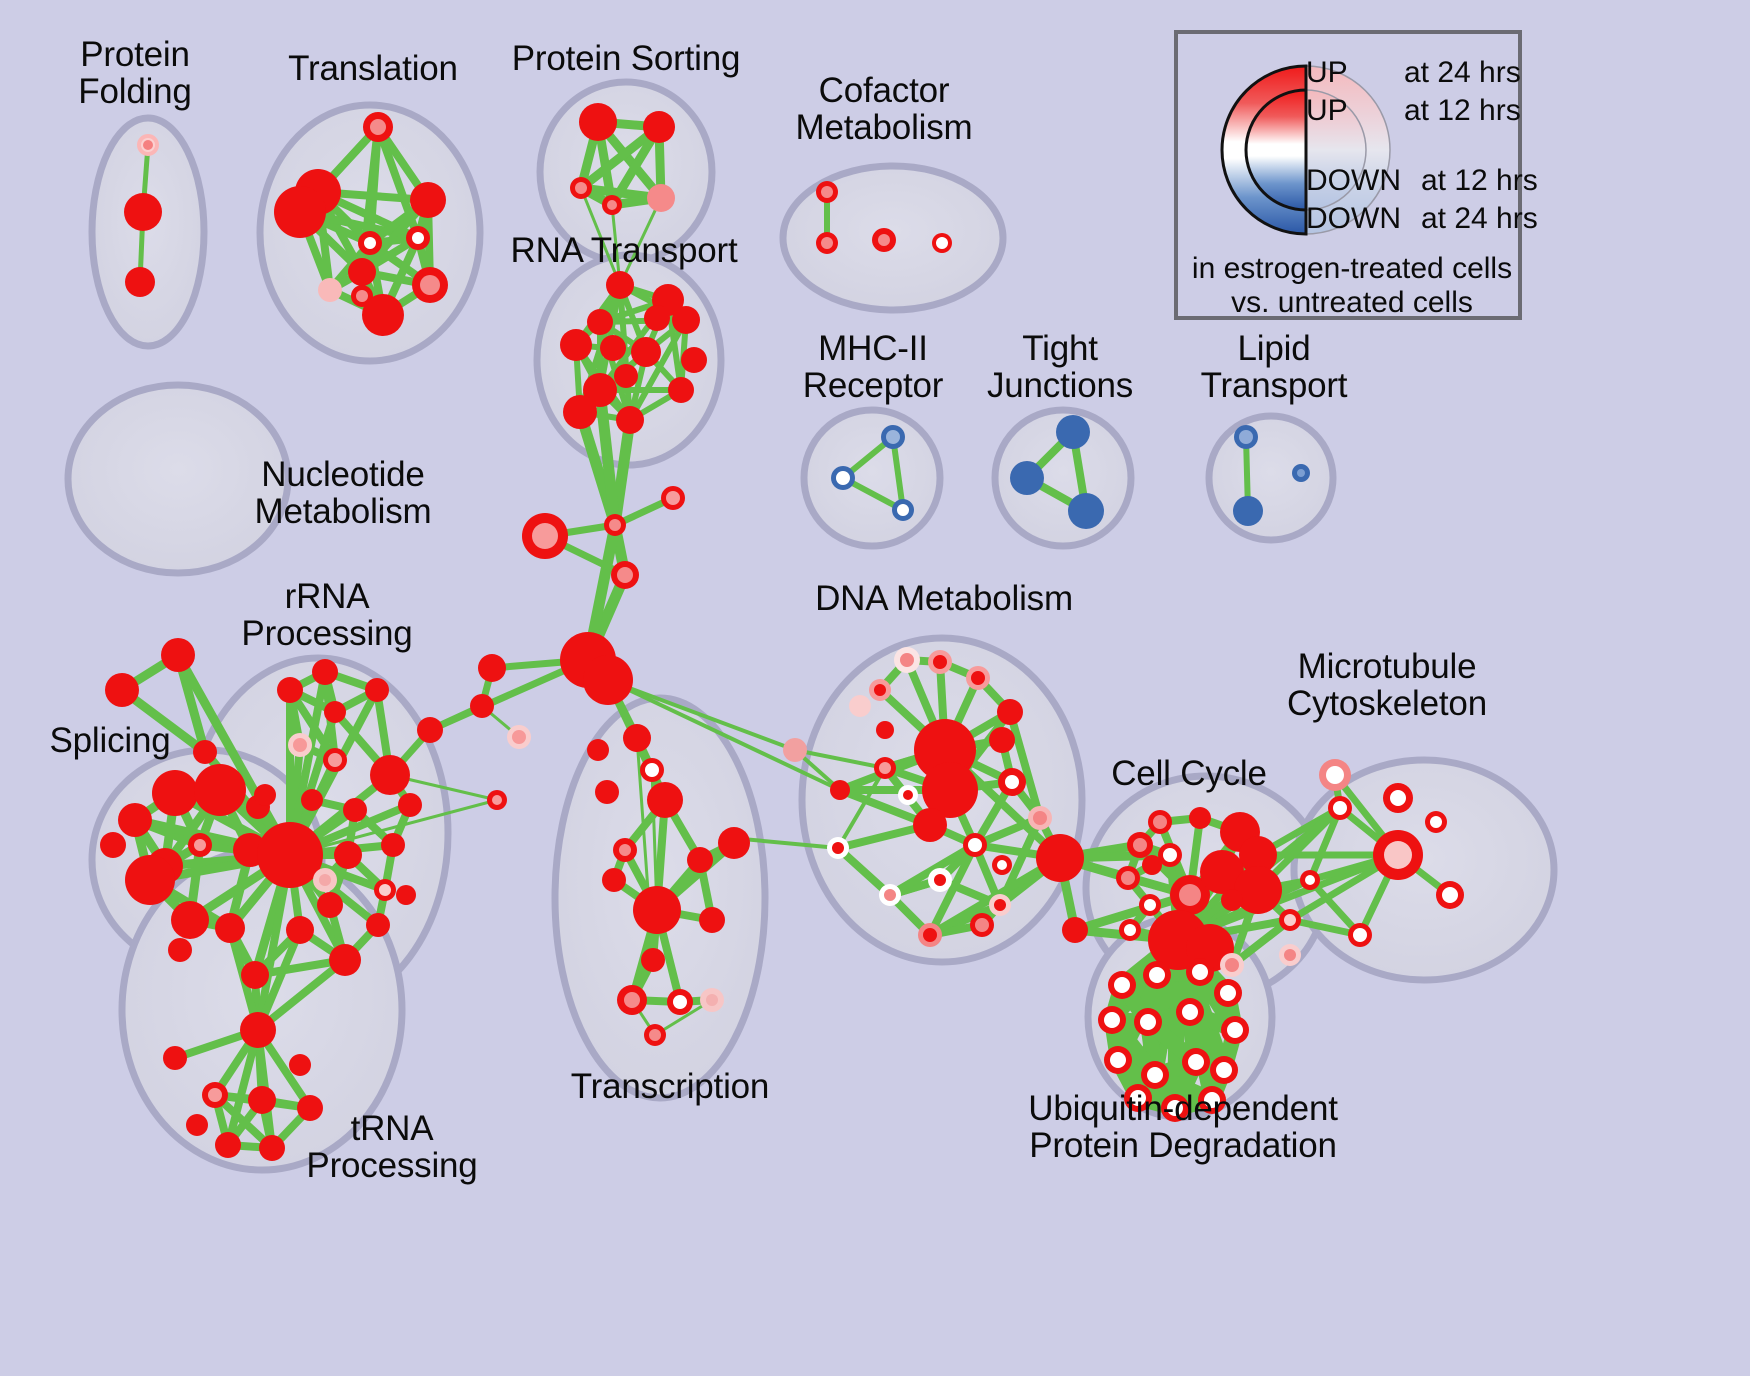 Image resolution: width=1750 pixels, height=1376 pixels. I want to click on legend-time-down24: at 24 hrs, so click(1479, 218).